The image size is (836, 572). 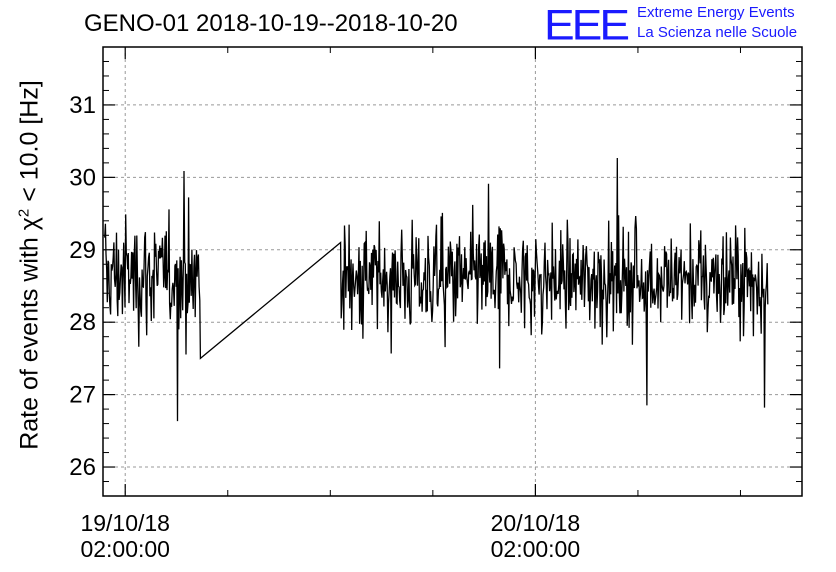 I want to click on y-tick-labels: 26 27 28 29 30 31, so click(x=82, y=286).